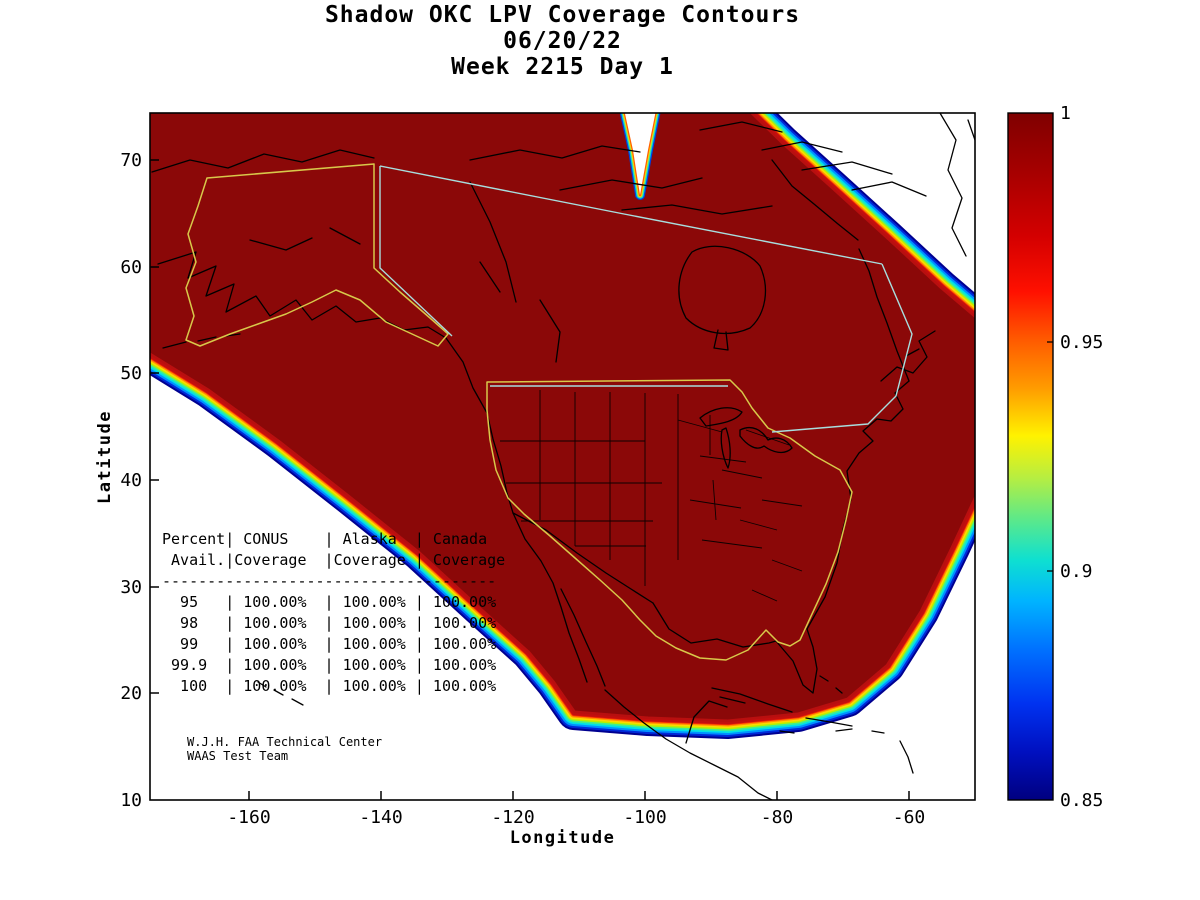 The width and height of the screenshot is (1200, 900). What do you see at coordinates (513, 817) in the screenshot?
I see `x-tick-label: -120` at bounding box center [513, 817].